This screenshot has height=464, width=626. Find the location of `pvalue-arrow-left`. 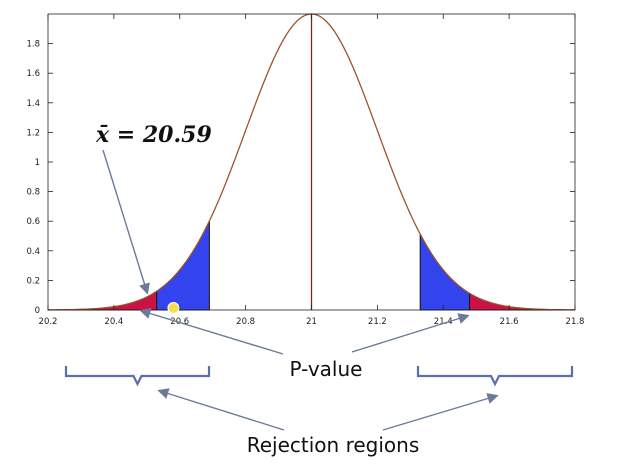

pvalue-arrow-left is located at coordinates (211, 331).